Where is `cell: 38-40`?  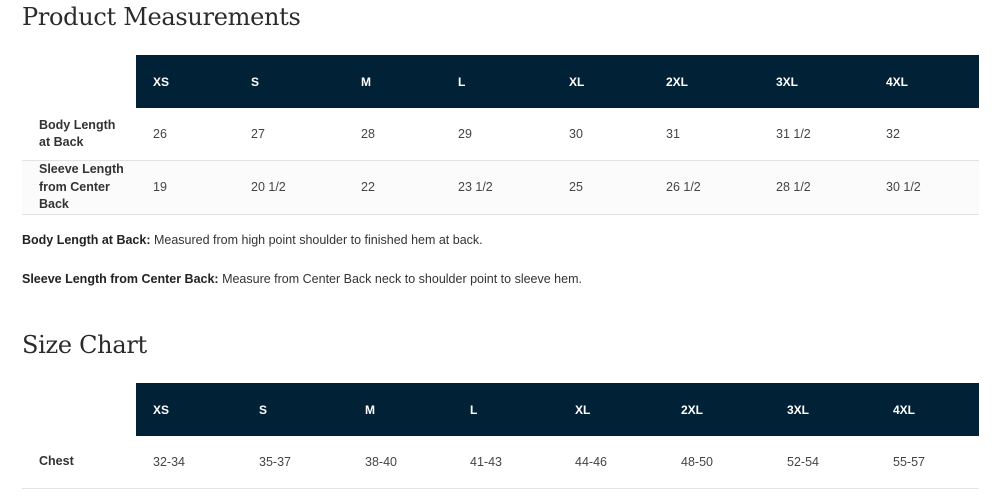
cell: 38-40 is located at coordinates (400, 462).